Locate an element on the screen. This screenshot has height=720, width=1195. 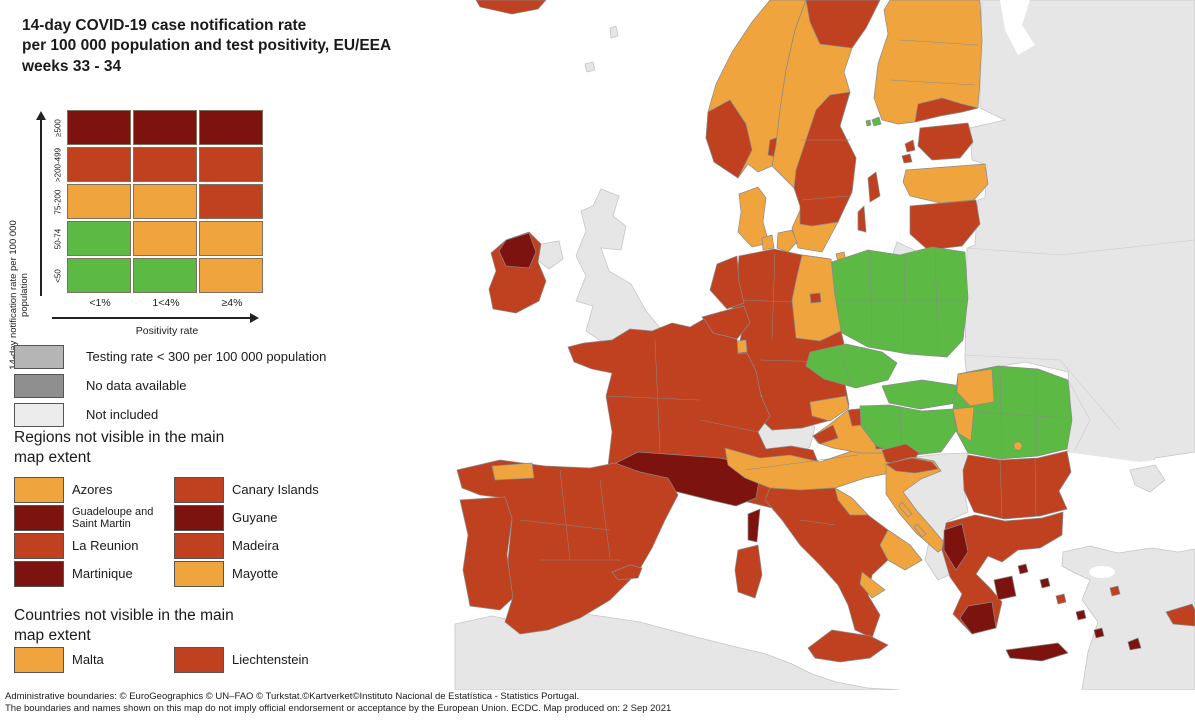
legend-item: La Reunion is located at coordinates (94, 546).